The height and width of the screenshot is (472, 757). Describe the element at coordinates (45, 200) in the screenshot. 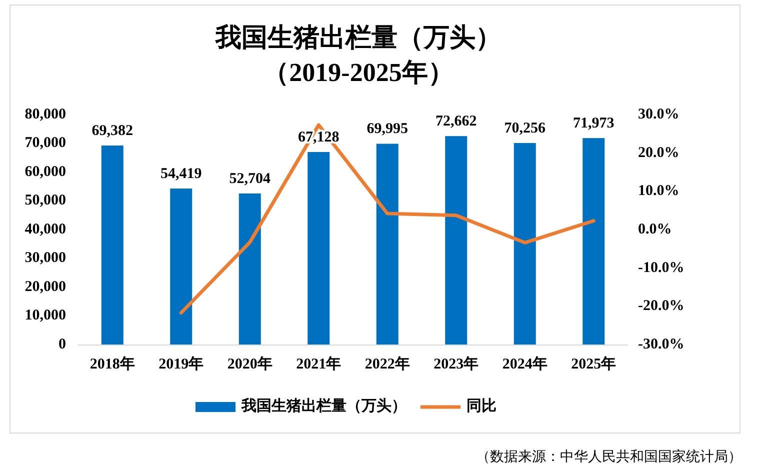

I see `y-tick-label: 50,000` at that location.